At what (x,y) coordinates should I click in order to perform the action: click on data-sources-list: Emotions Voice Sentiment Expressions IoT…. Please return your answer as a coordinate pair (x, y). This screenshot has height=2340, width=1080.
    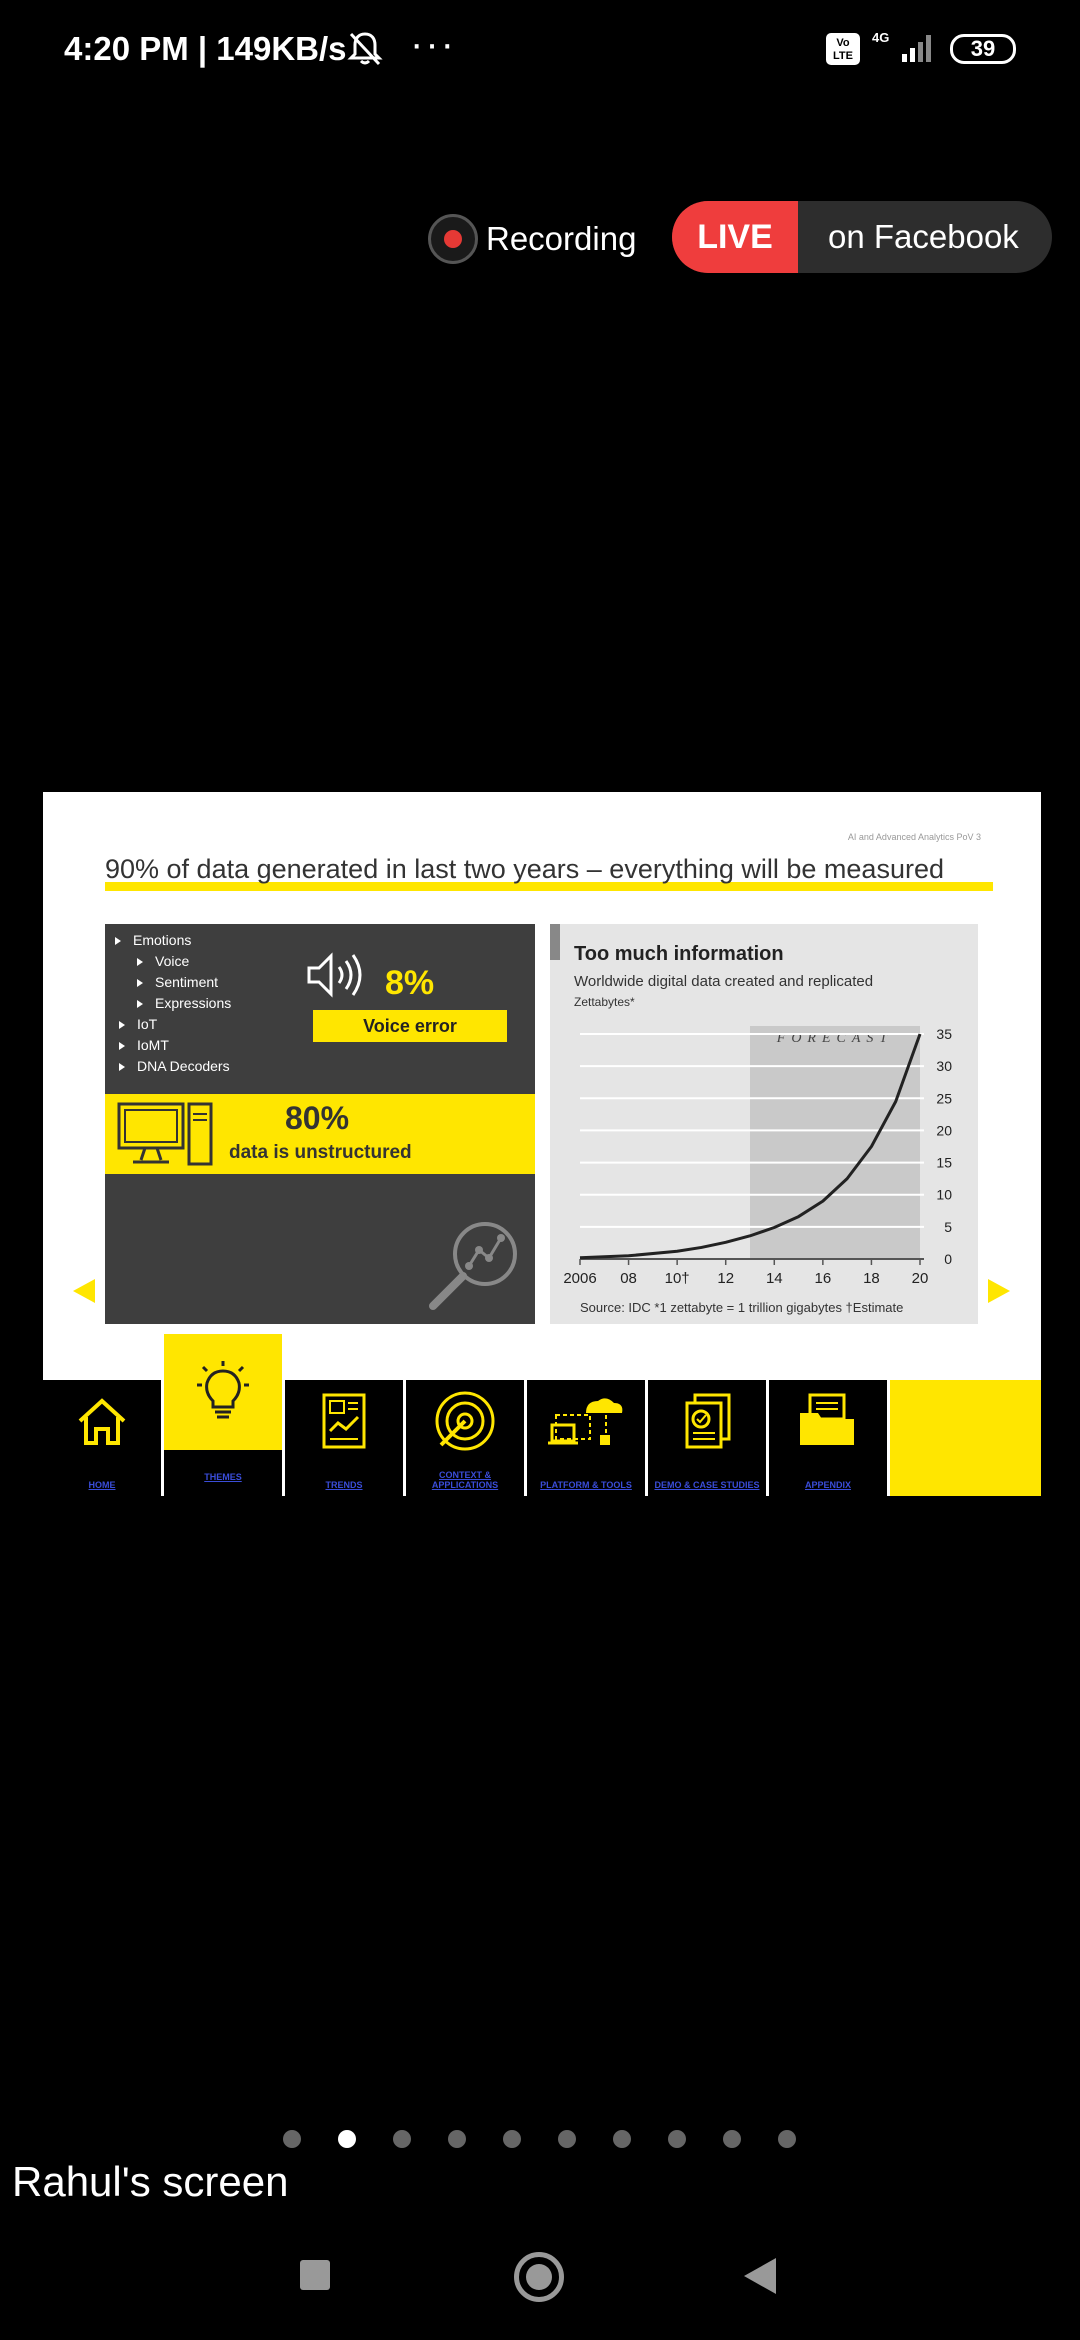
    Looking at the image, I should click on (173, 1003).